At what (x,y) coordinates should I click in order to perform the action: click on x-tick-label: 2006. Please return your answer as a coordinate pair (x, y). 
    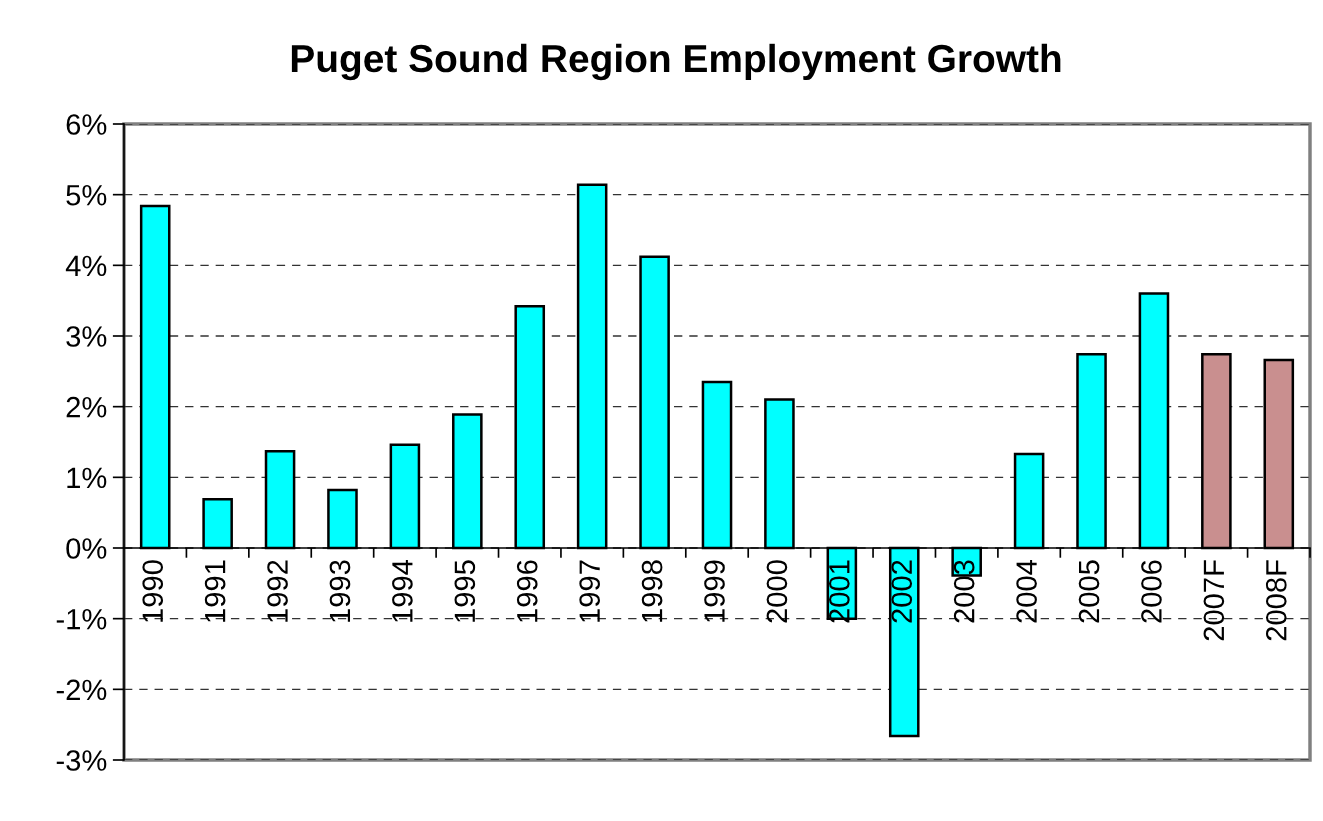
    Looking at the image, I should click on (1151, 591).